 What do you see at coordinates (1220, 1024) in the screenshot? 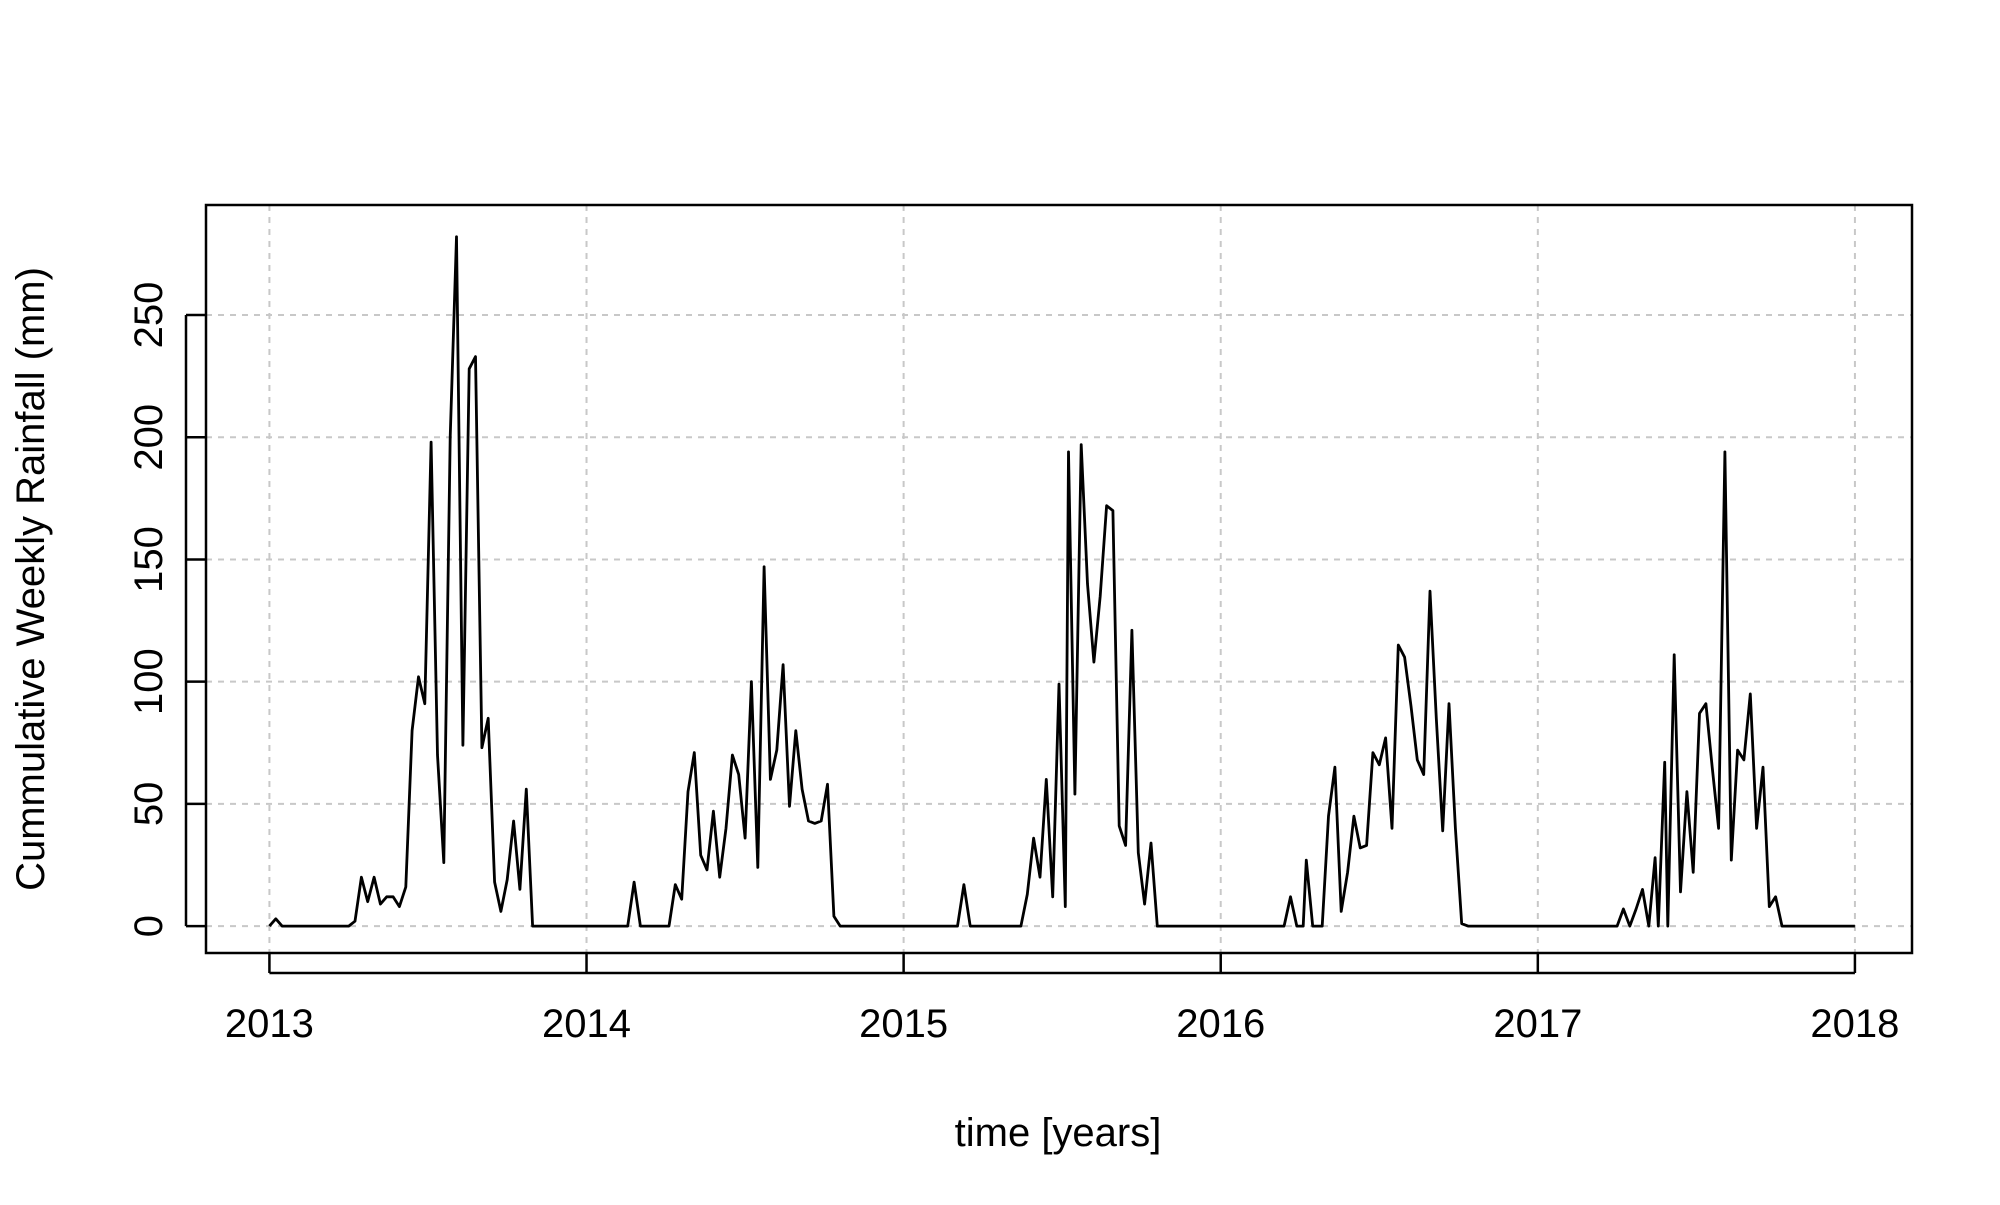
I see `x-tick-label: 2016` at bounding box center [1220, 1024].